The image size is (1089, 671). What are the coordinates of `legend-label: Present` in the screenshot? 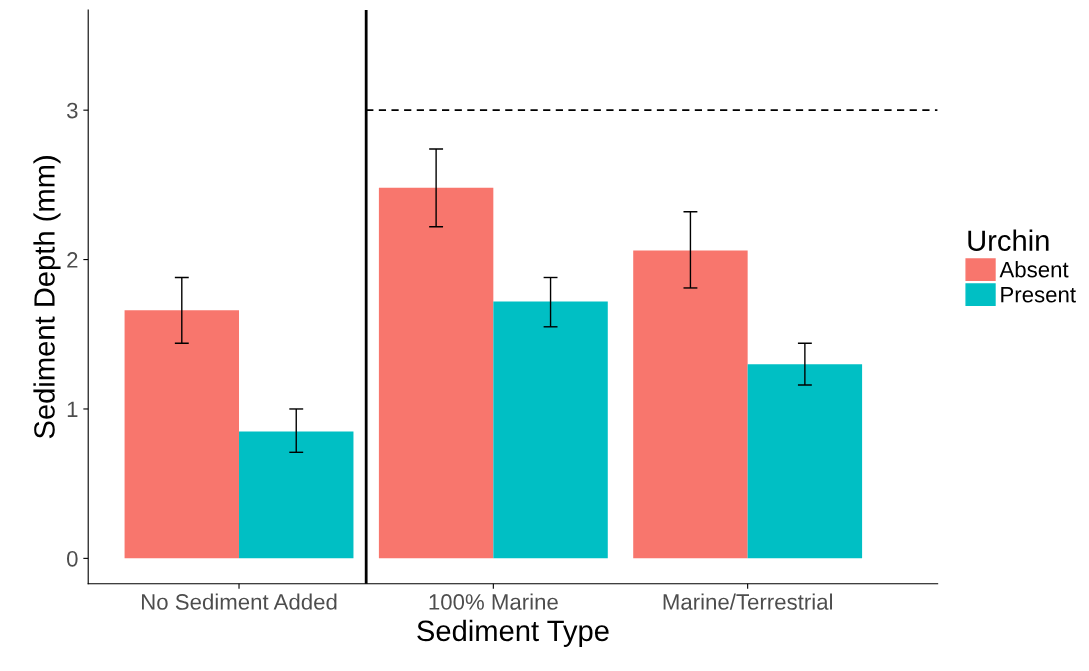 It's located at (1038, 294).